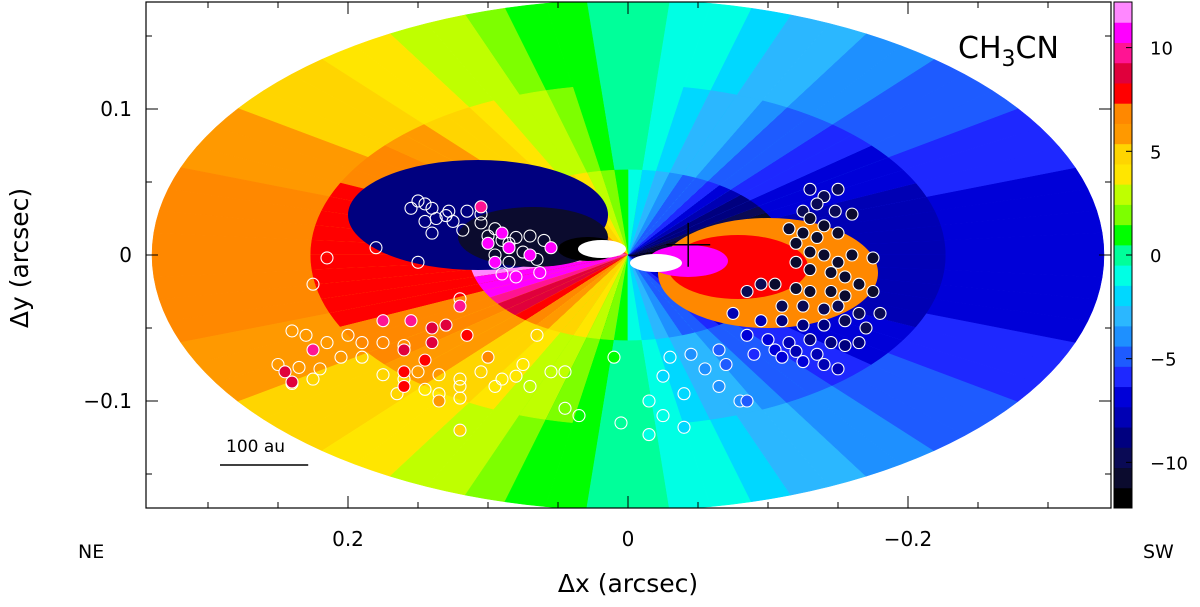  I want to click on colorbar-tick-label: −5, so click(1163, 360).